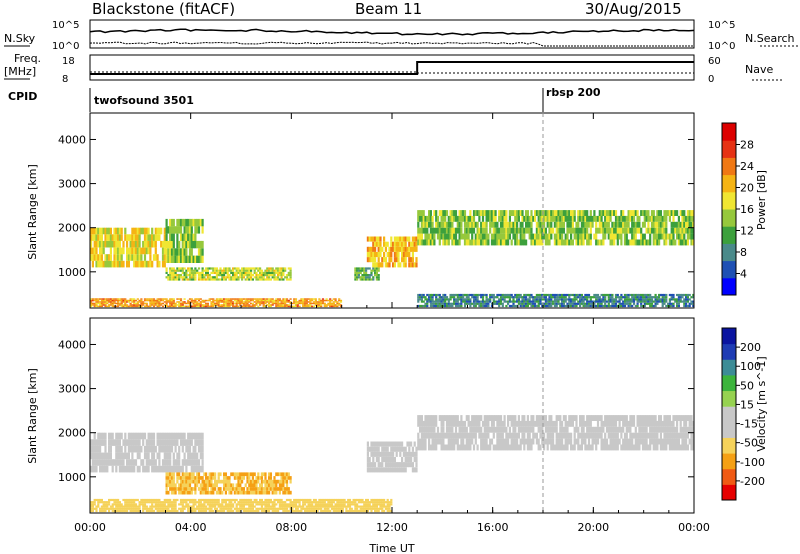  I want to click on power-colorbar-label: Power [dB], so click(761, 200).